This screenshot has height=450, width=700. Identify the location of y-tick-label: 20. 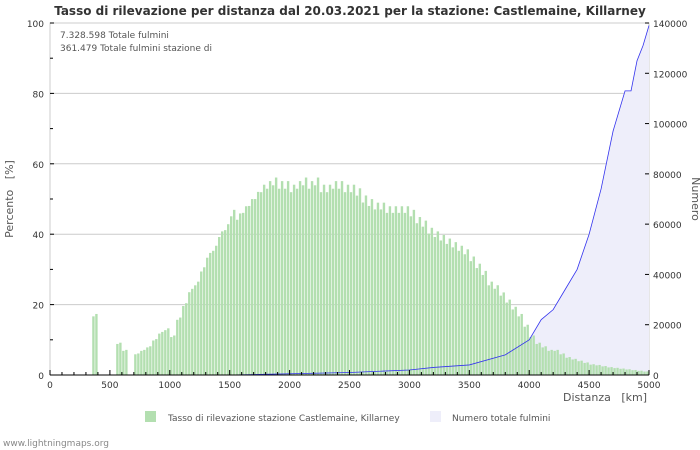
(39, 307).